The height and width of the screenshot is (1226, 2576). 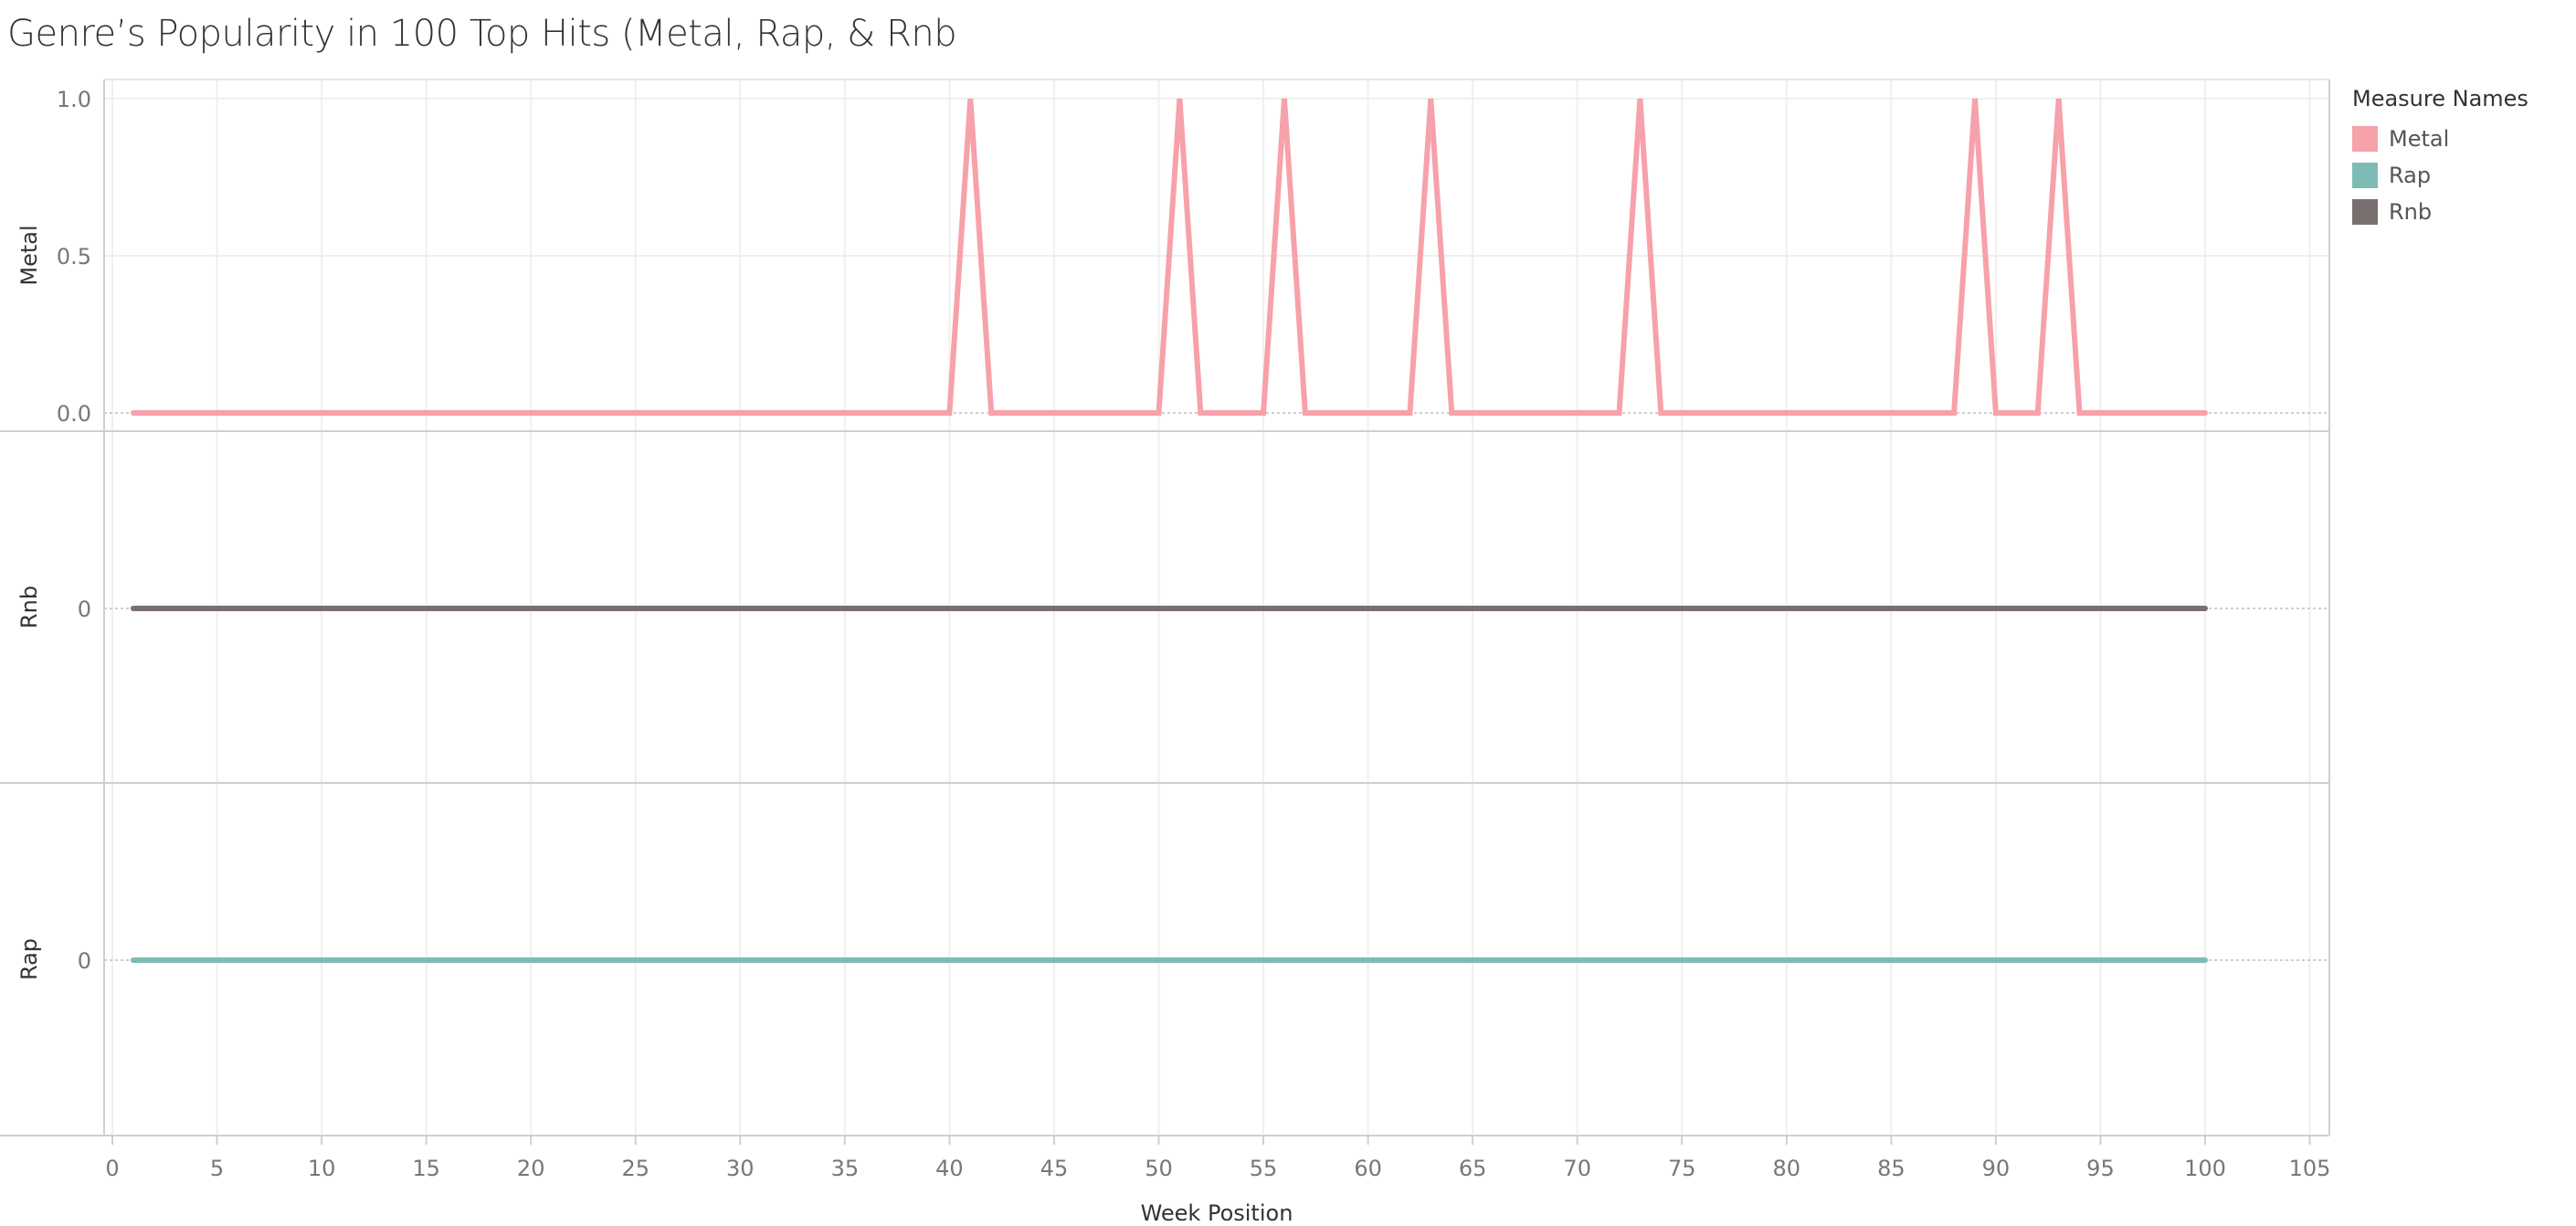 What do you see at coordinates (1891, 1169) in the screenshot?
I see `x-tick-label: 85` at bounding box center [1891, 1169].